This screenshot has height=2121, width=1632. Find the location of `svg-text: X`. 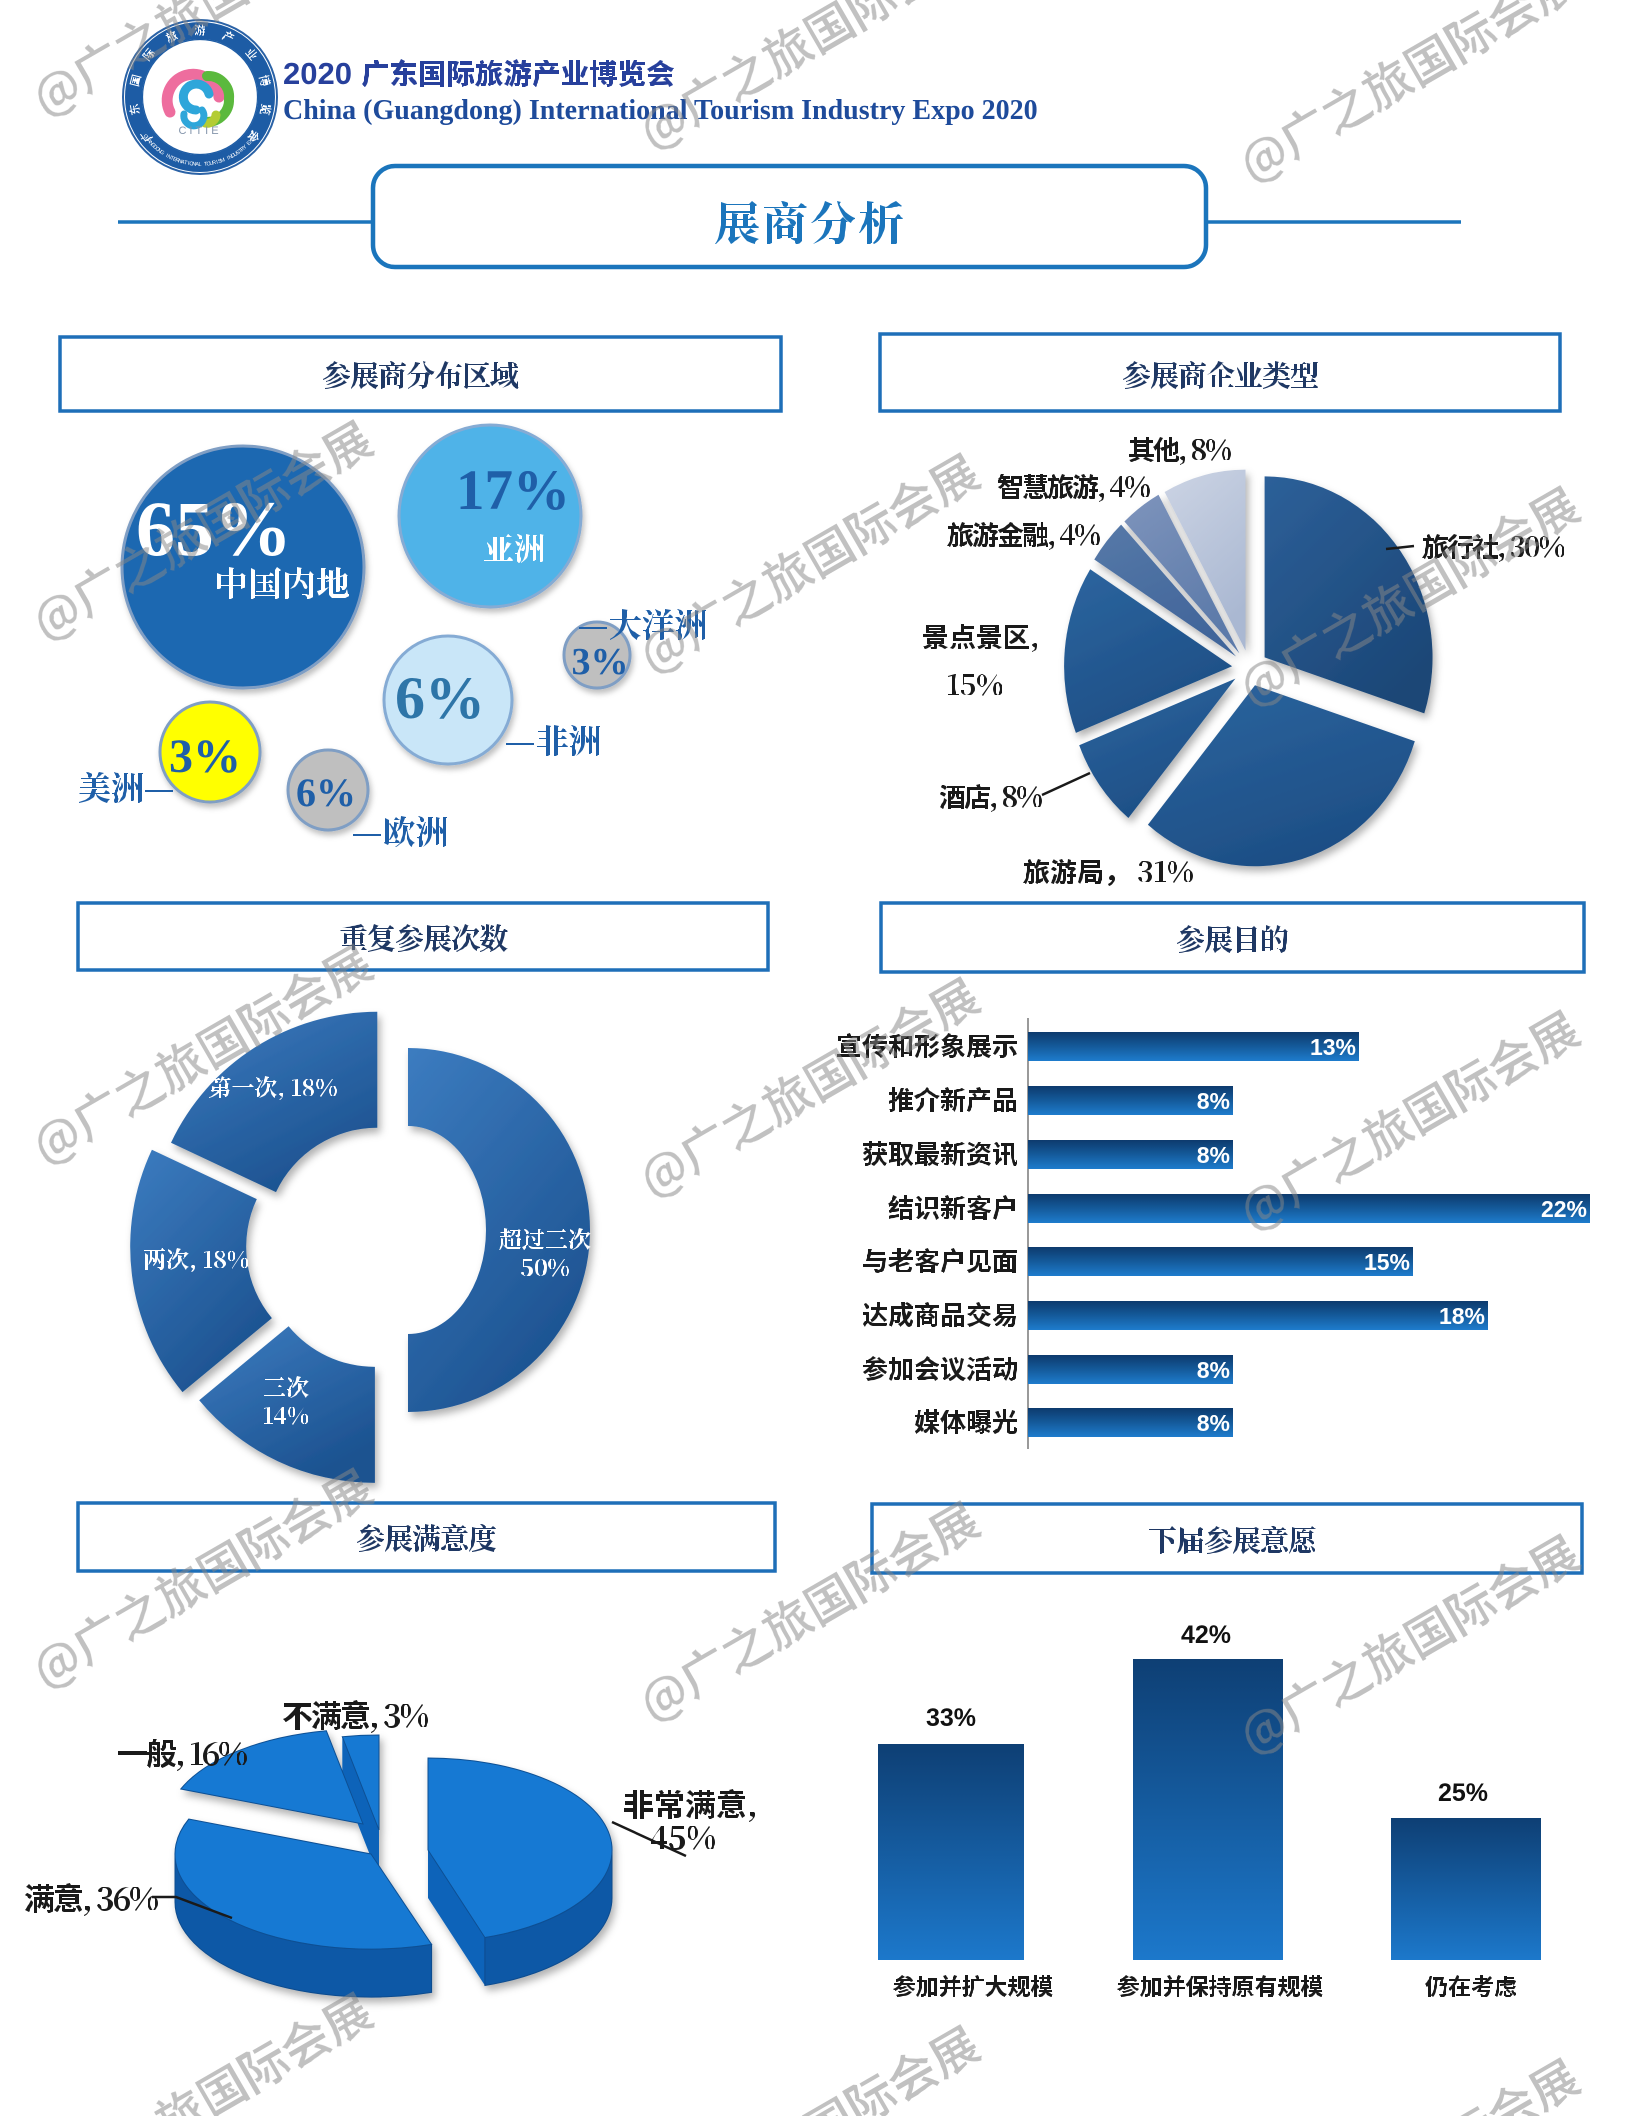

svg-text: X is located at coordinates (251, 141).